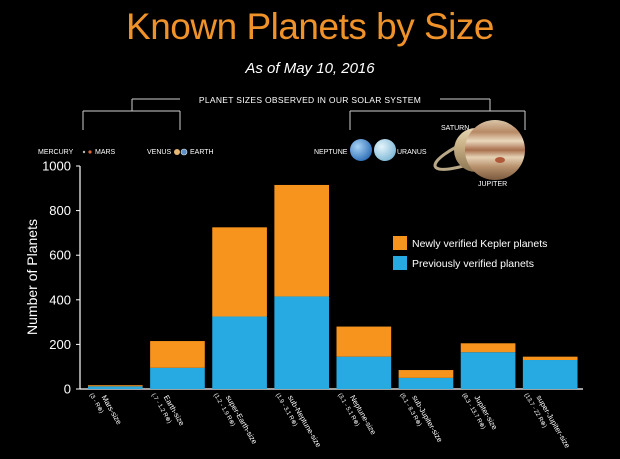 The height and width of the screenshot is (459, 620). What do you see at coordinates (479, 244) in the screenshot?
I see `legend-label-new: Newly verified Kepler planets` at bounding box center [479, 244].